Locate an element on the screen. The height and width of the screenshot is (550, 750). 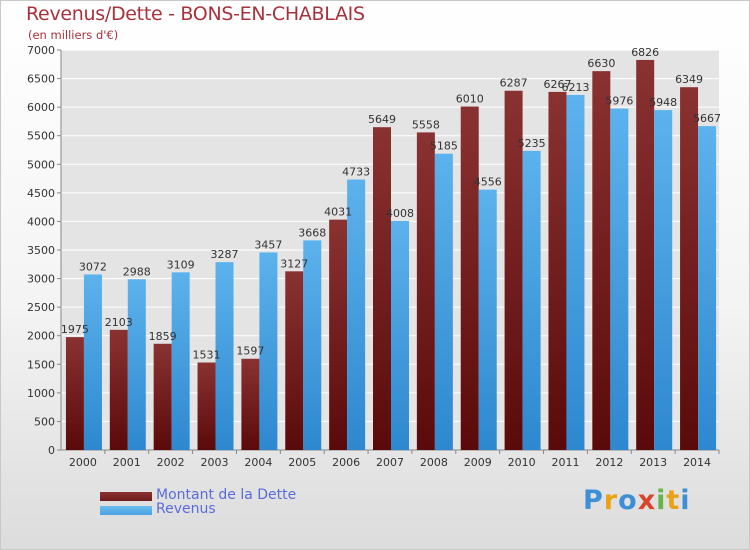
bar-revenue-2002 is located at coordinates (180, 361).